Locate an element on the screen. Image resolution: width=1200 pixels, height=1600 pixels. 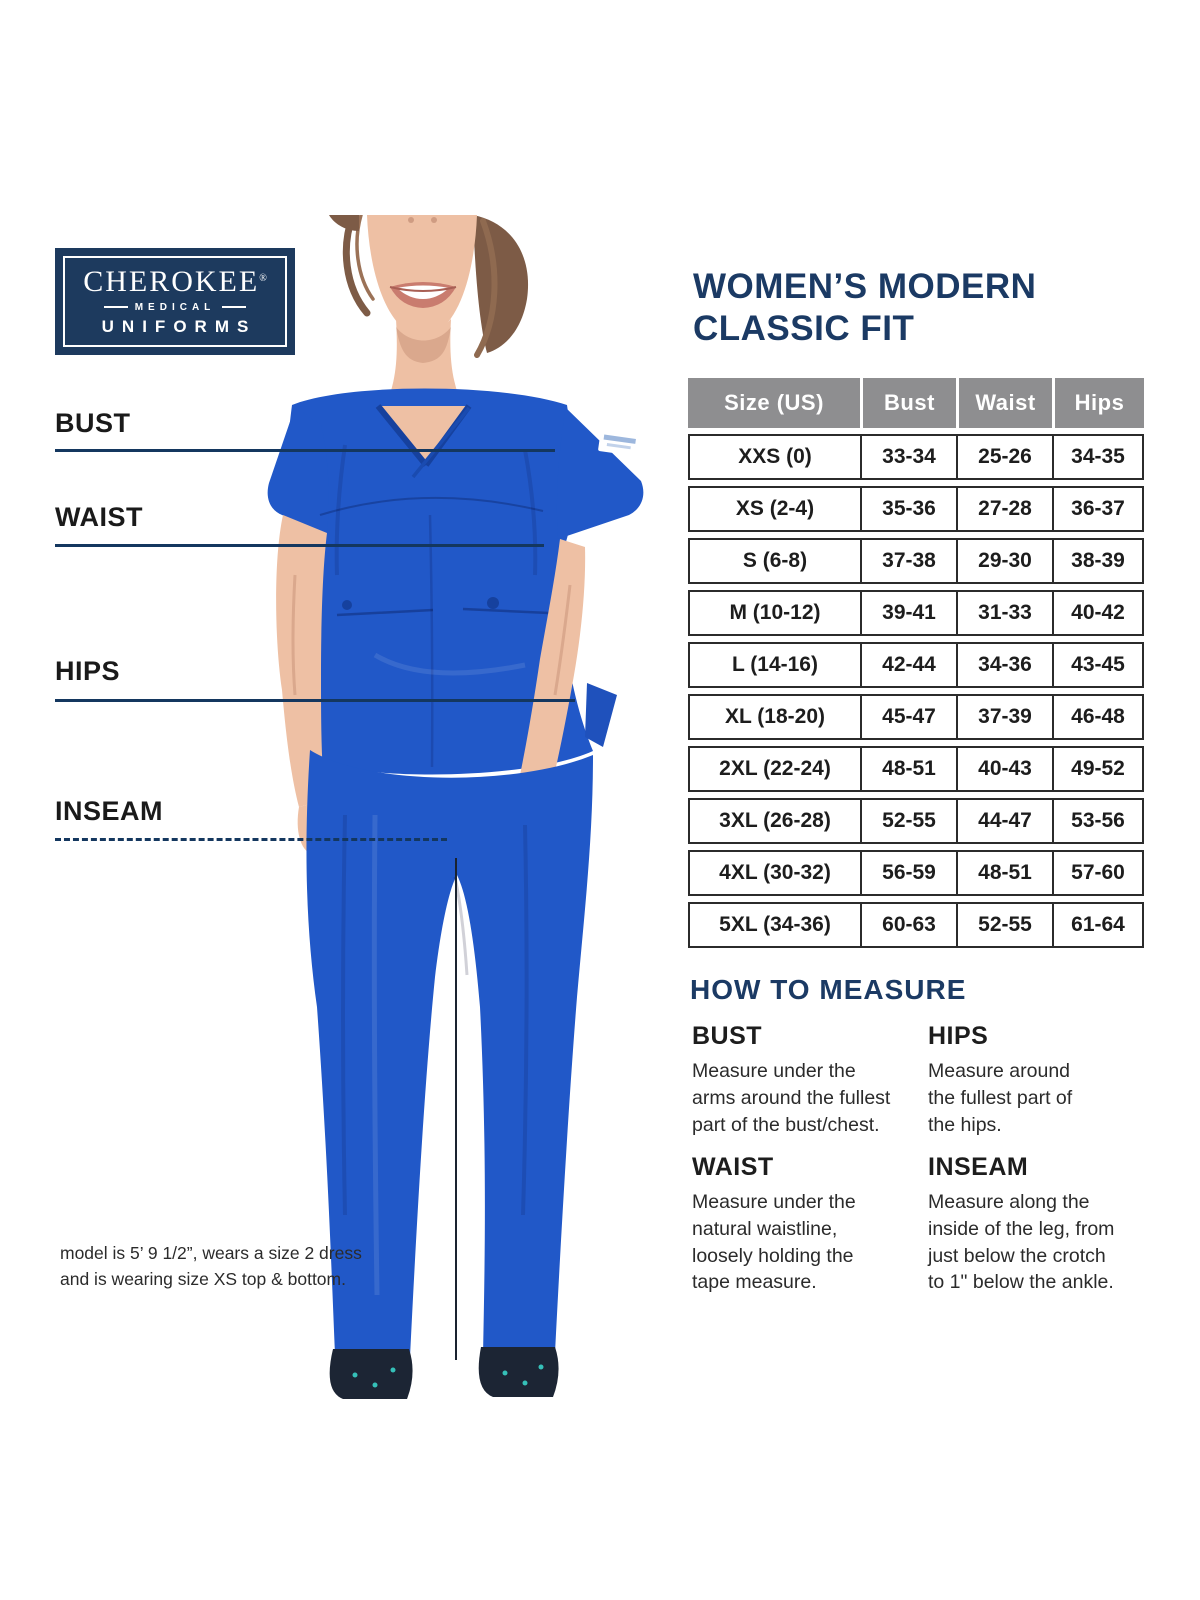
howto-inseam-title: INSEAM is located at coordinates (978, 1166).